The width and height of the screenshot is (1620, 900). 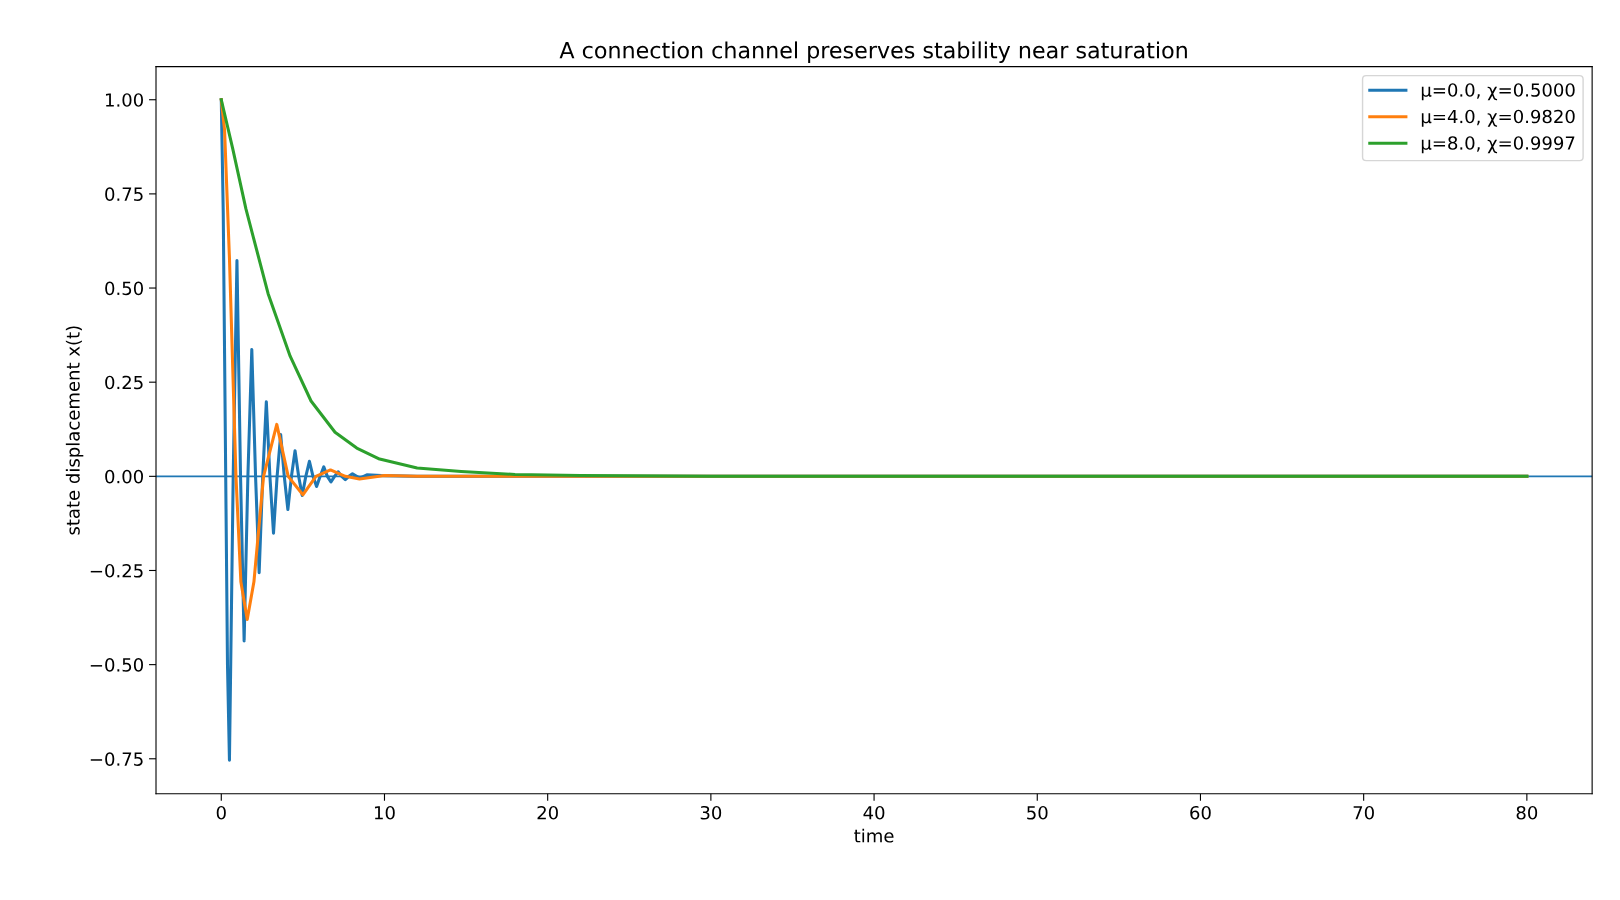 I want to click on y-tick-label: −0.25, so click(x=116, y=570).